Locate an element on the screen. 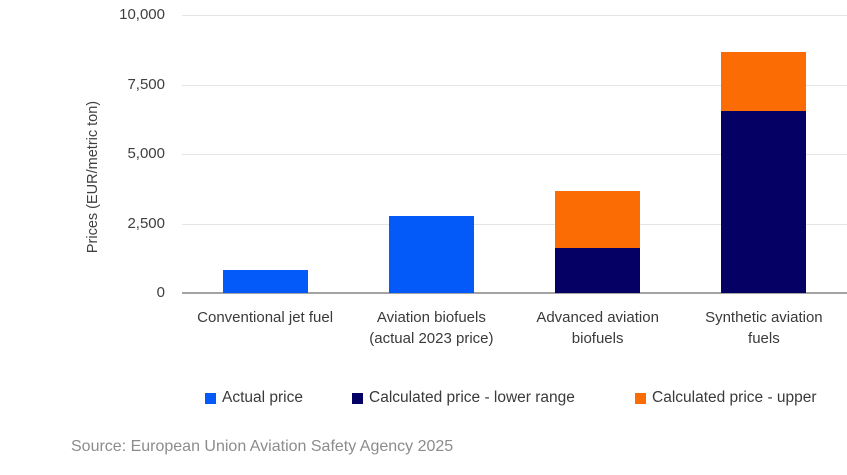 This screenshot has width=847, height=475. legend-label: Calculated price - lower range is located at coordinates (472, 397).